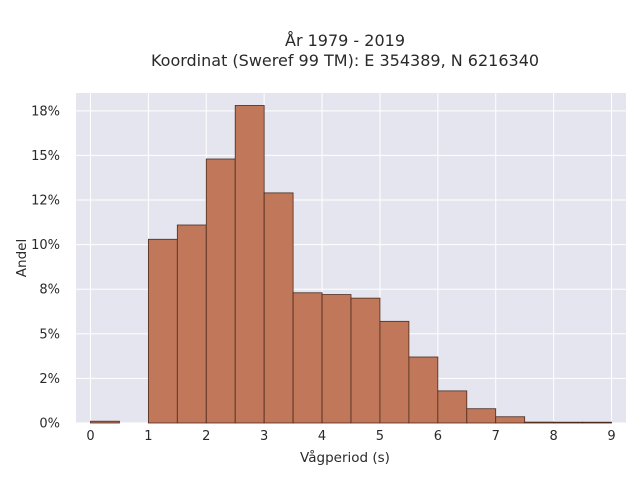 This screenshot has width=640, height=484. I want to click on x-tick-label-1: 1, so click(148, 436).